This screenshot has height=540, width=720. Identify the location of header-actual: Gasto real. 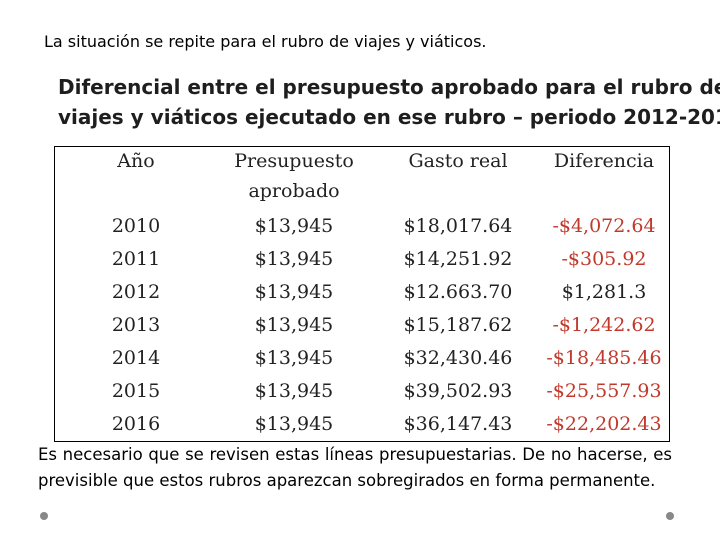
(458, 161).